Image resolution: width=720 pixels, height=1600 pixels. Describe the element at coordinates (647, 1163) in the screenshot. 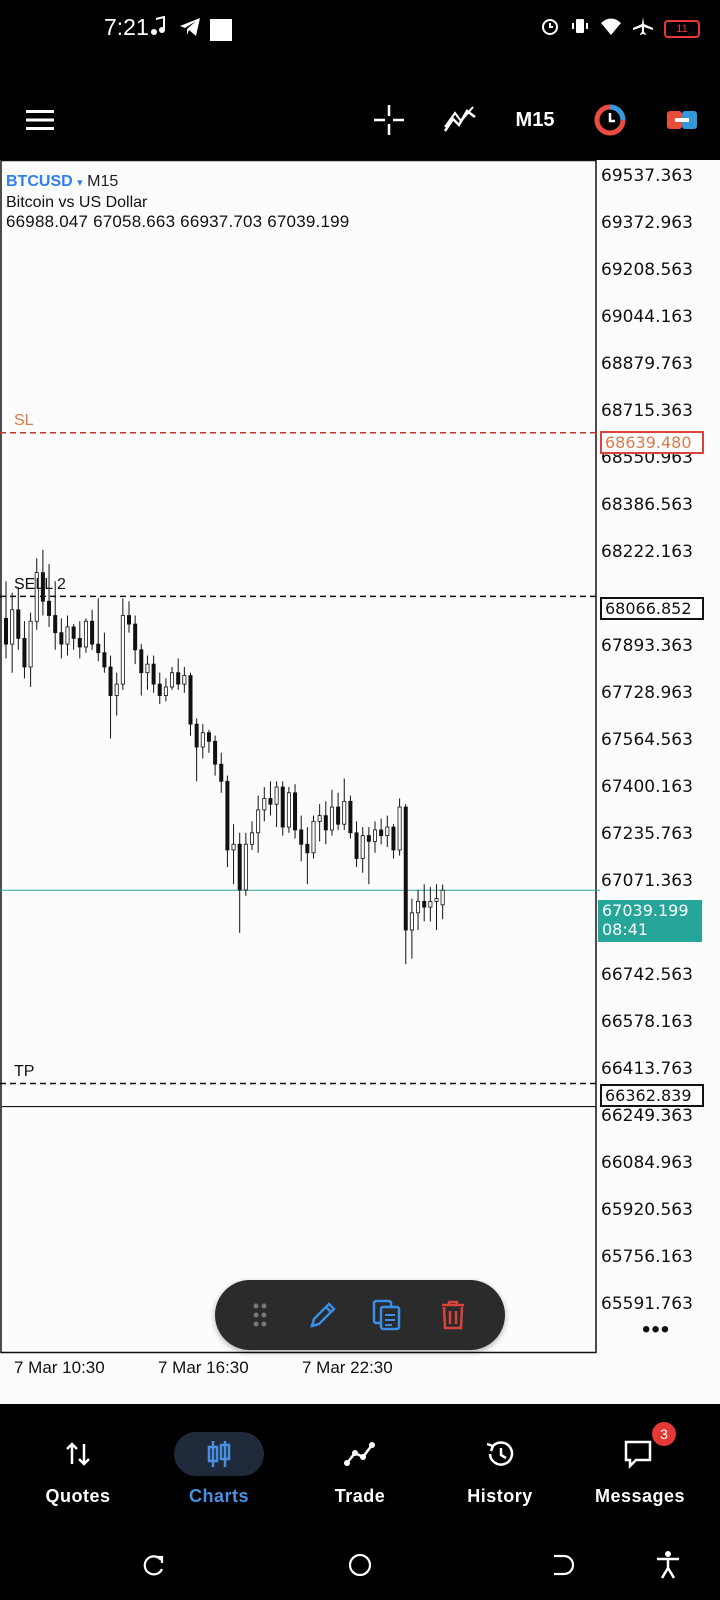

I see `price-axis-label: 66084.963` at that location.